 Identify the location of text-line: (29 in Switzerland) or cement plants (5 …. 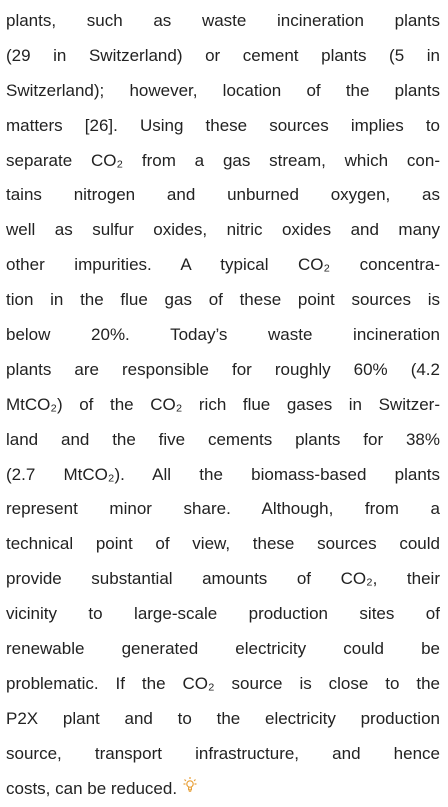
(223, 56).